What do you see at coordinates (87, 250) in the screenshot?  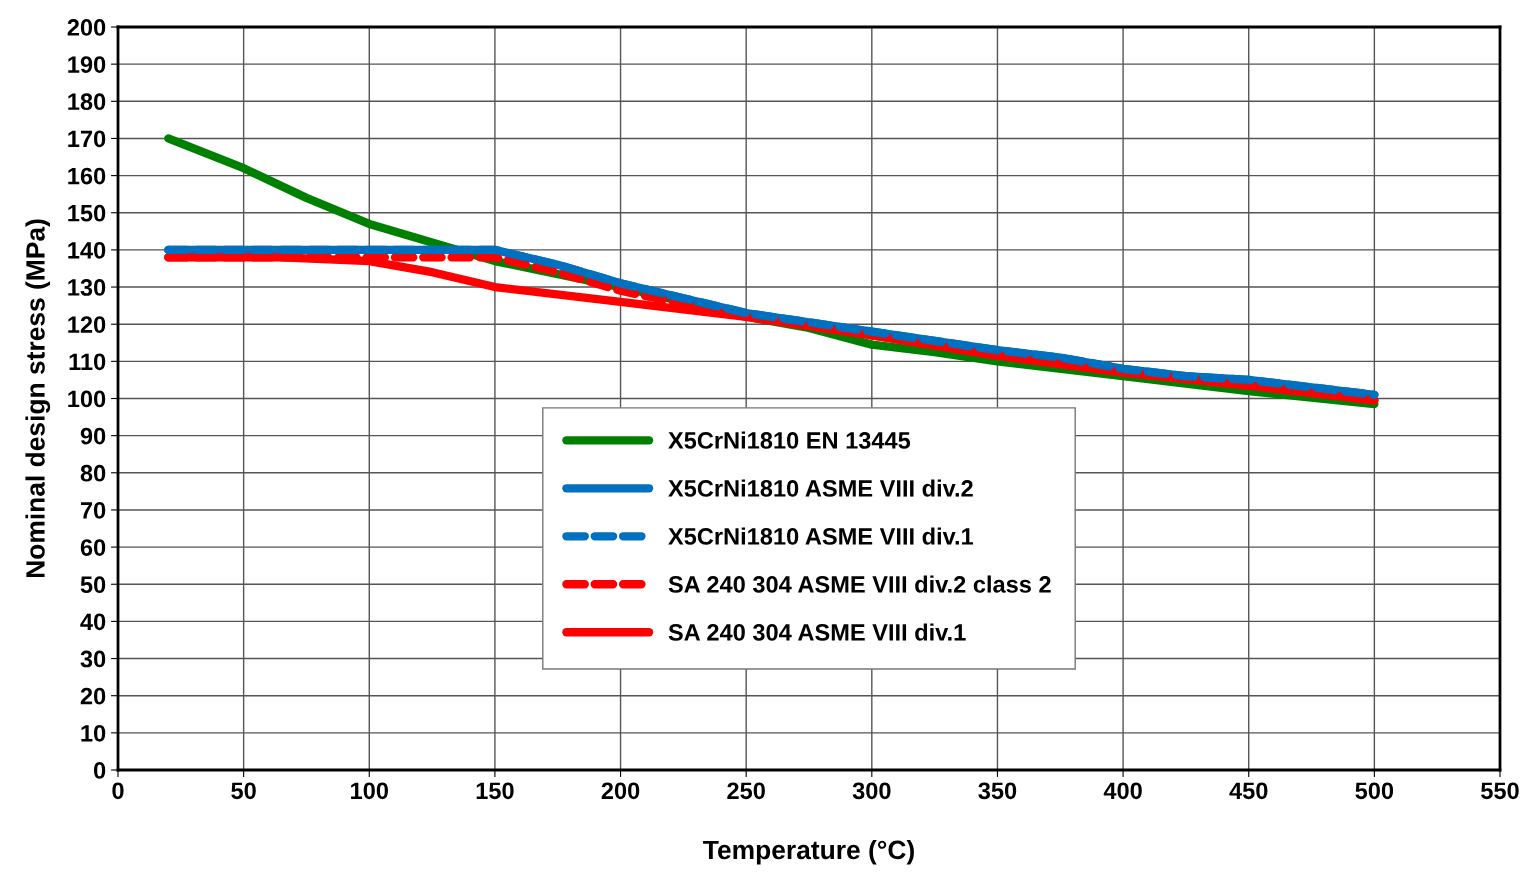 I see `y-tick-label: 140` at bounding box center [87, 250].